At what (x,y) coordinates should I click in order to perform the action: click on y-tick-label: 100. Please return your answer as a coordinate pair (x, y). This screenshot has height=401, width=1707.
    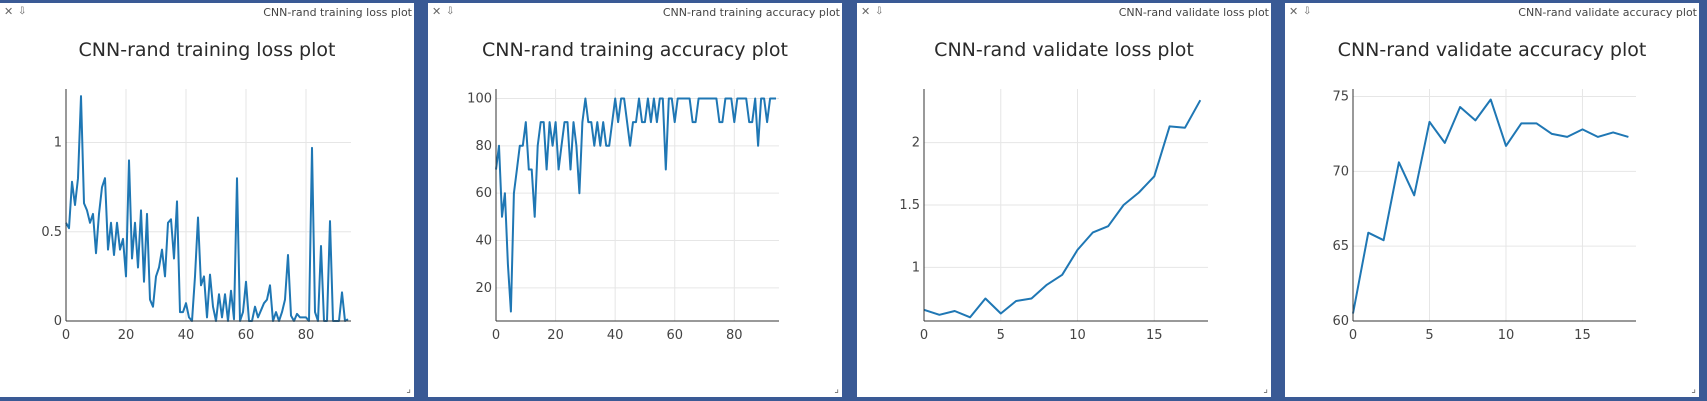
    Looking at the image, I should click on (479, 98).